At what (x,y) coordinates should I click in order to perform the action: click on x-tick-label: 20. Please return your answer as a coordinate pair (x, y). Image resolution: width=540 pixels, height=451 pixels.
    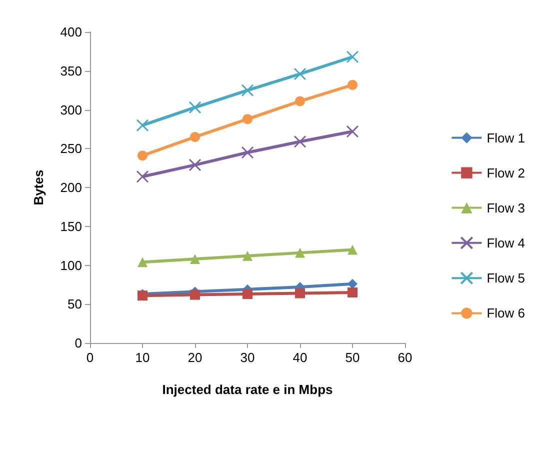
    Looking at the image, I should click on (195, 357).